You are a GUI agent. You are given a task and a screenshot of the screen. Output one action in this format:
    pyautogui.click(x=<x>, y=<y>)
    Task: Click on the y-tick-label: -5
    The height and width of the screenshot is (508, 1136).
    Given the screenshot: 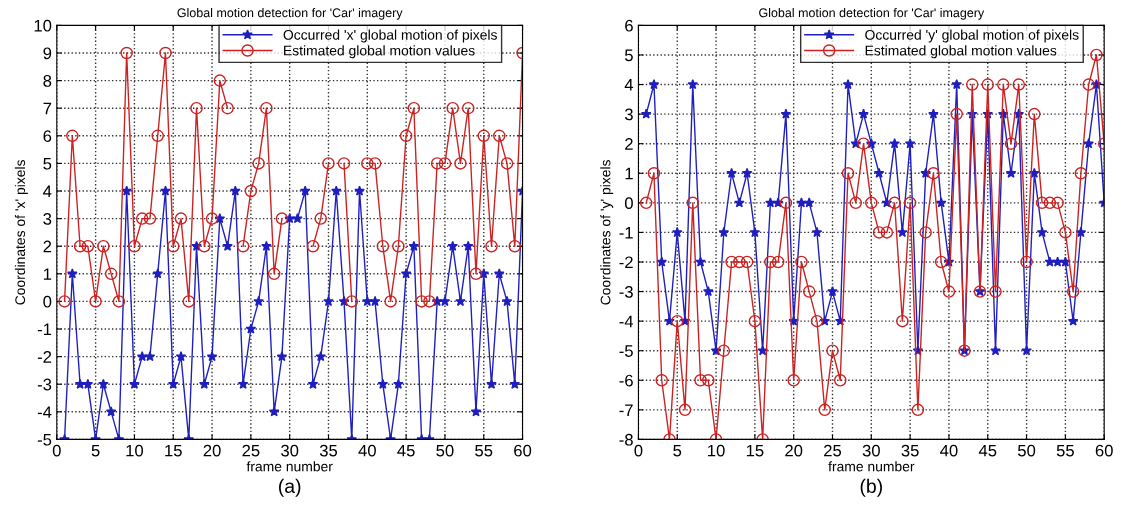 What is the action you would take?
    pyautogui.click(x=44, y=439)
    